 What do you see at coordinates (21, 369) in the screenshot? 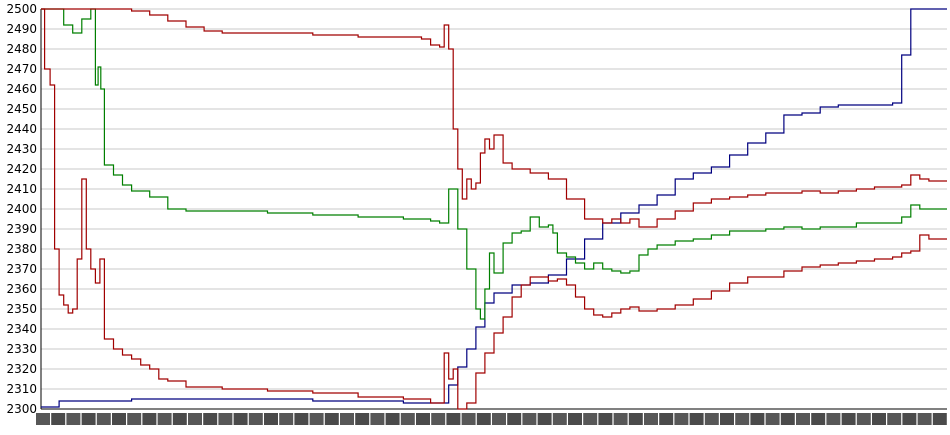
I see `y-tick-label-2320: 2320` at bounding box center [21, 369].